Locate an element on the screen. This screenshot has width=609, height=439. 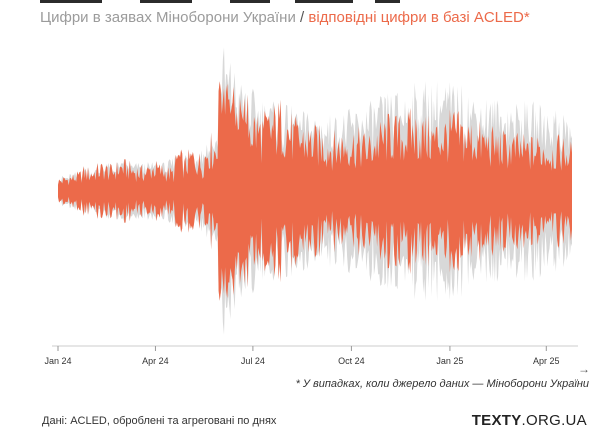
brand-thin: .ORG.UA is located at coordinates (554, 420).